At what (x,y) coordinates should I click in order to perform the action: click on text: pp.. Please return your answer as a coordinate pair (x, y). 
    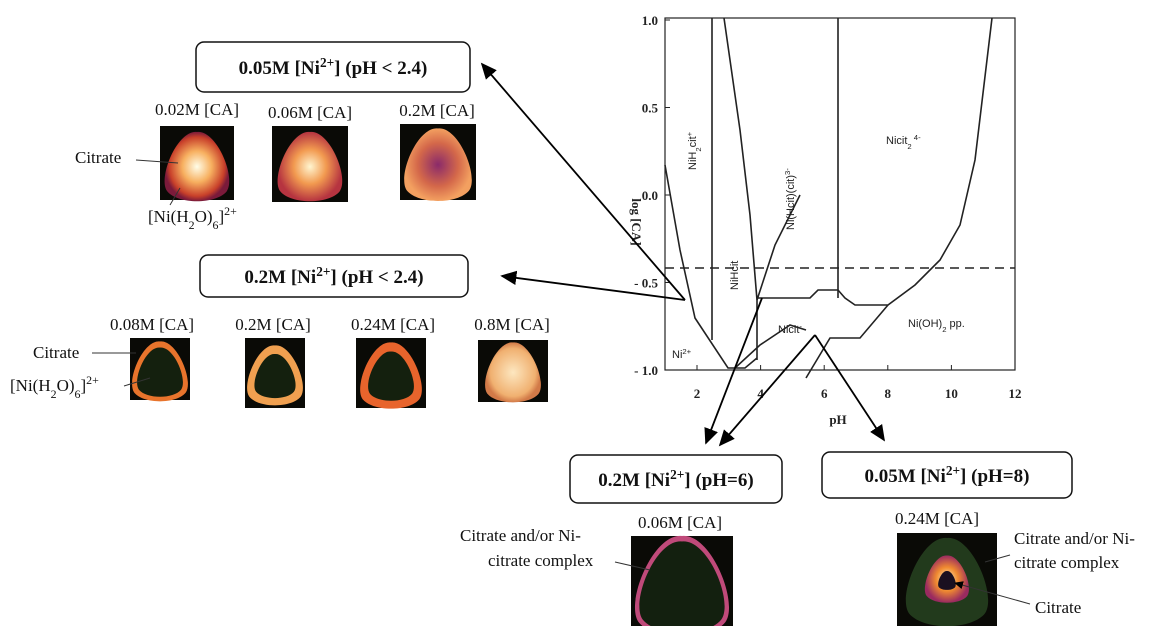
    Looking at the image, I should click on (956, 324).